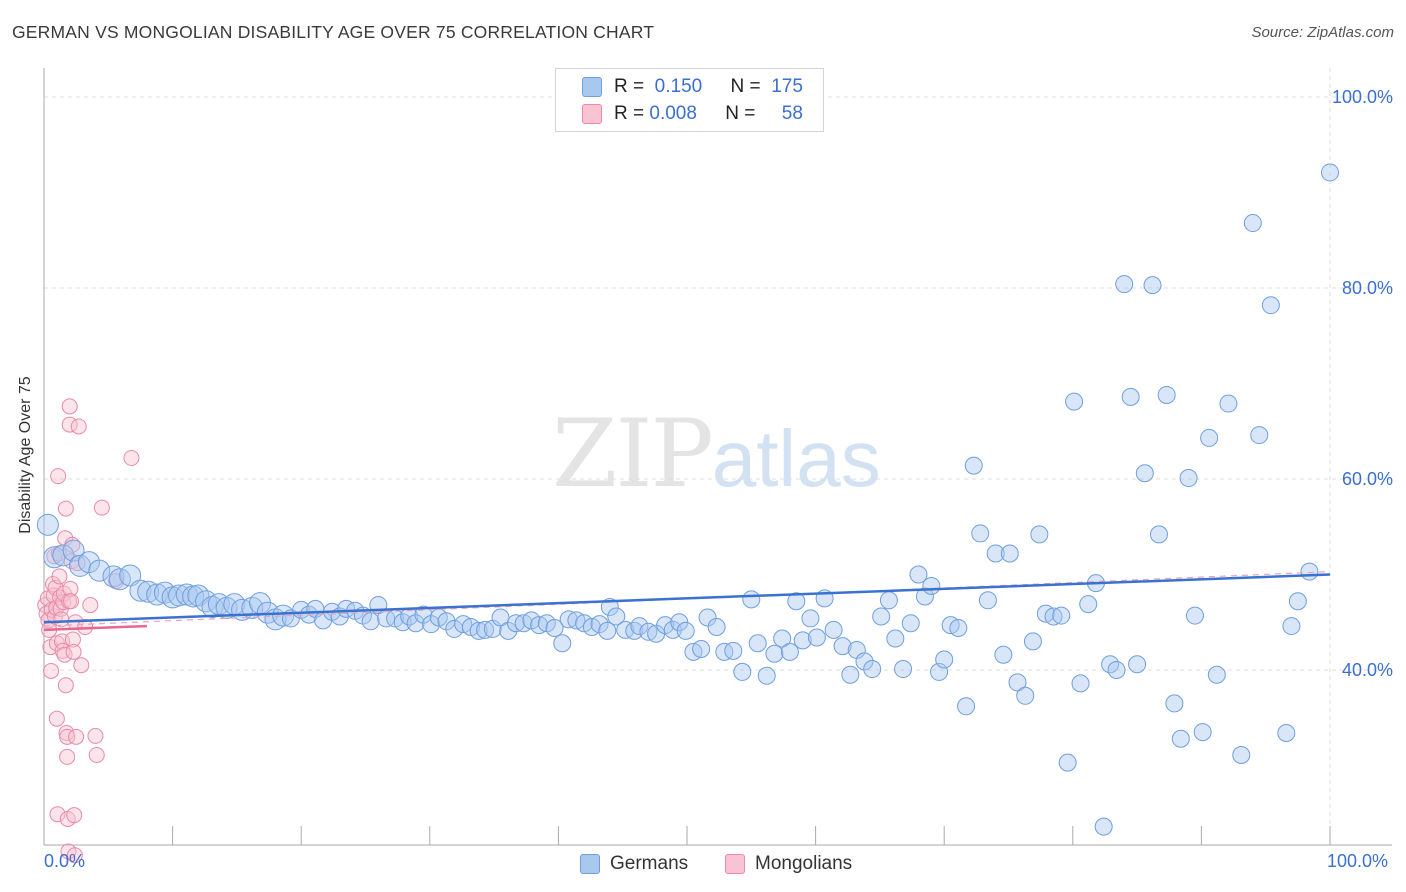  What do you see at coordinates (673, 113) in the screenshot?
I see `r-value: 0.008` at bounding box center [673, 113].